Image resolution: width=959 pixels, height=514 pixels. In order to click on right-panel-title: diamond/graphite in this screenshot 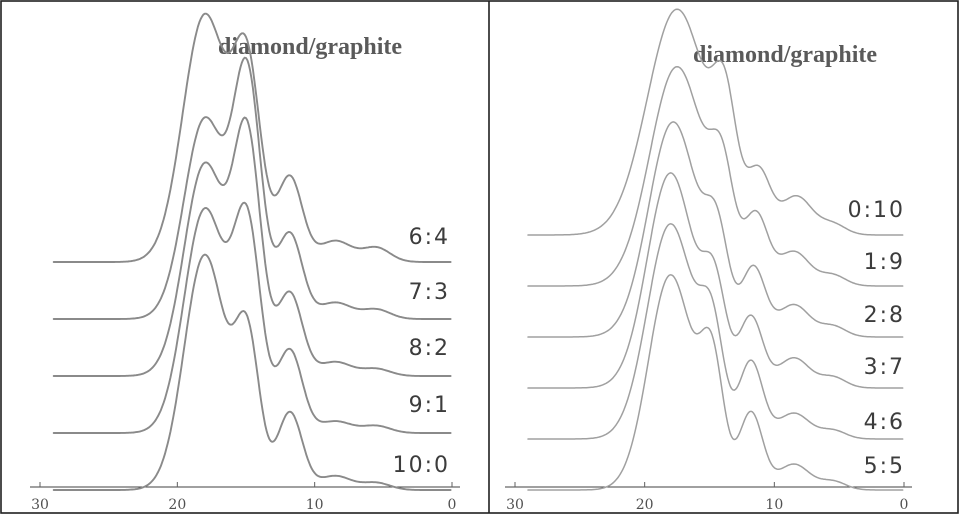, I will do `click(785, 55)`.